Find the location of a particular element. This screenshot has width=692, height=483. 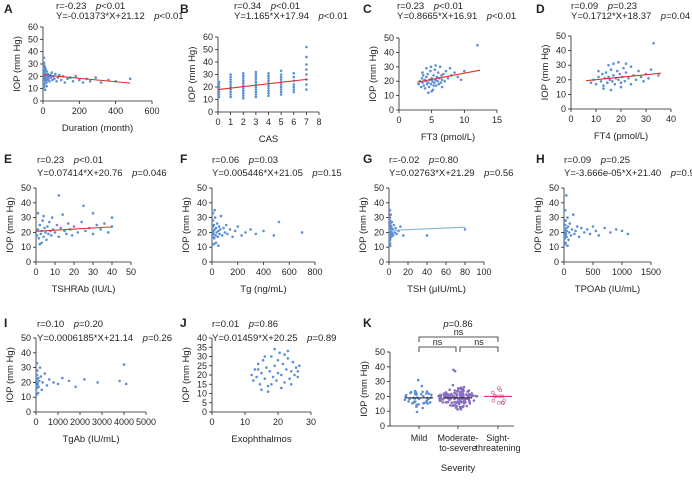

stats-r: r=-0.23 p<0.01 is located at coordinates (90, 6).